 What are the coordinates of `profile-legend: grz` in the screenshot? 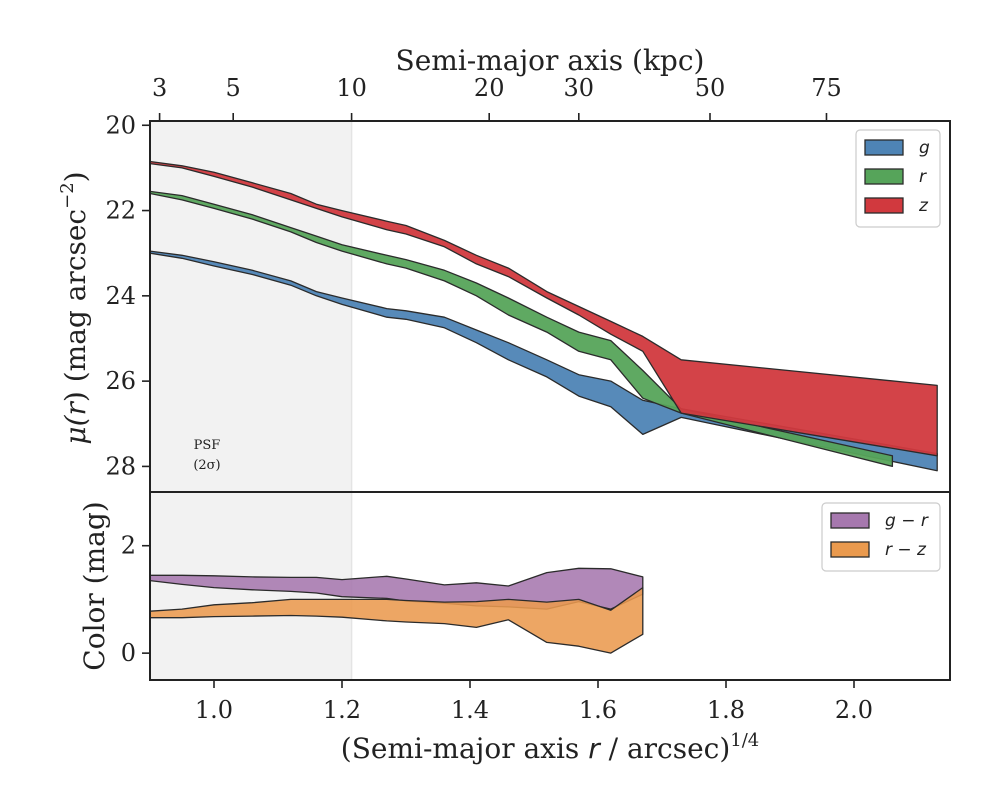 It's located at (898, 178).